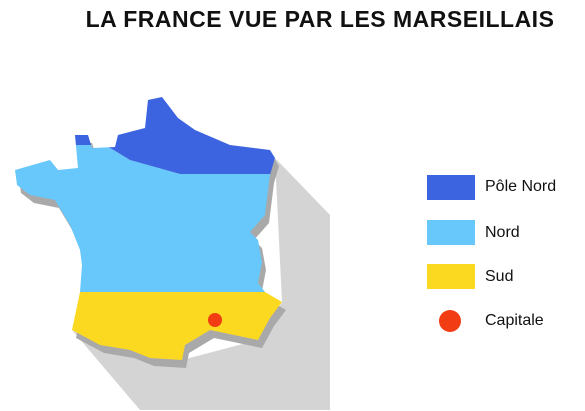 The width and height of the screenshot is (585, 411). I want to click on capital-marker, so click(215, 320).